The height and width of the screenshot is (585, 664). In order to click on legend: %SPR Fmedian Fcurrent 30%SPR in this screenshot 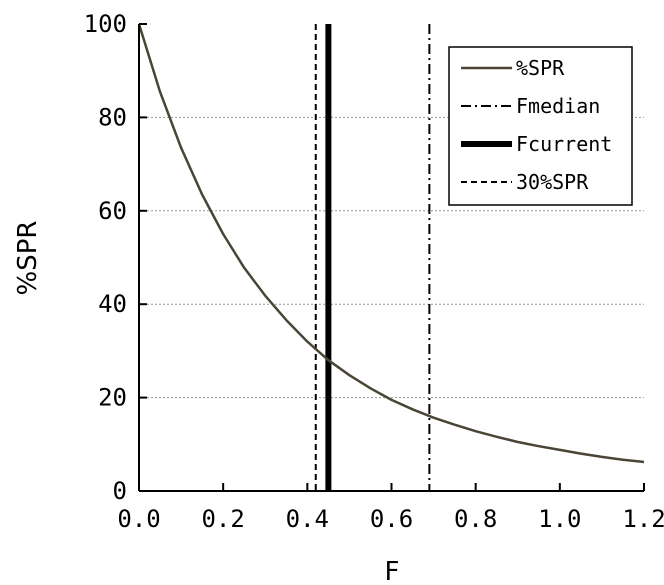, I will do `click(540, 126)`.